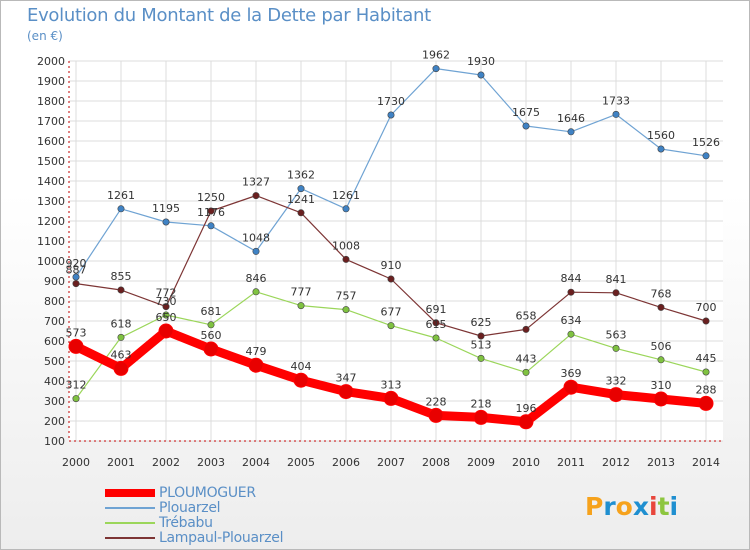  Describe the element at coordinates (194, 523) in the screenshot. I see `legend-item: Trébabu` at that location.